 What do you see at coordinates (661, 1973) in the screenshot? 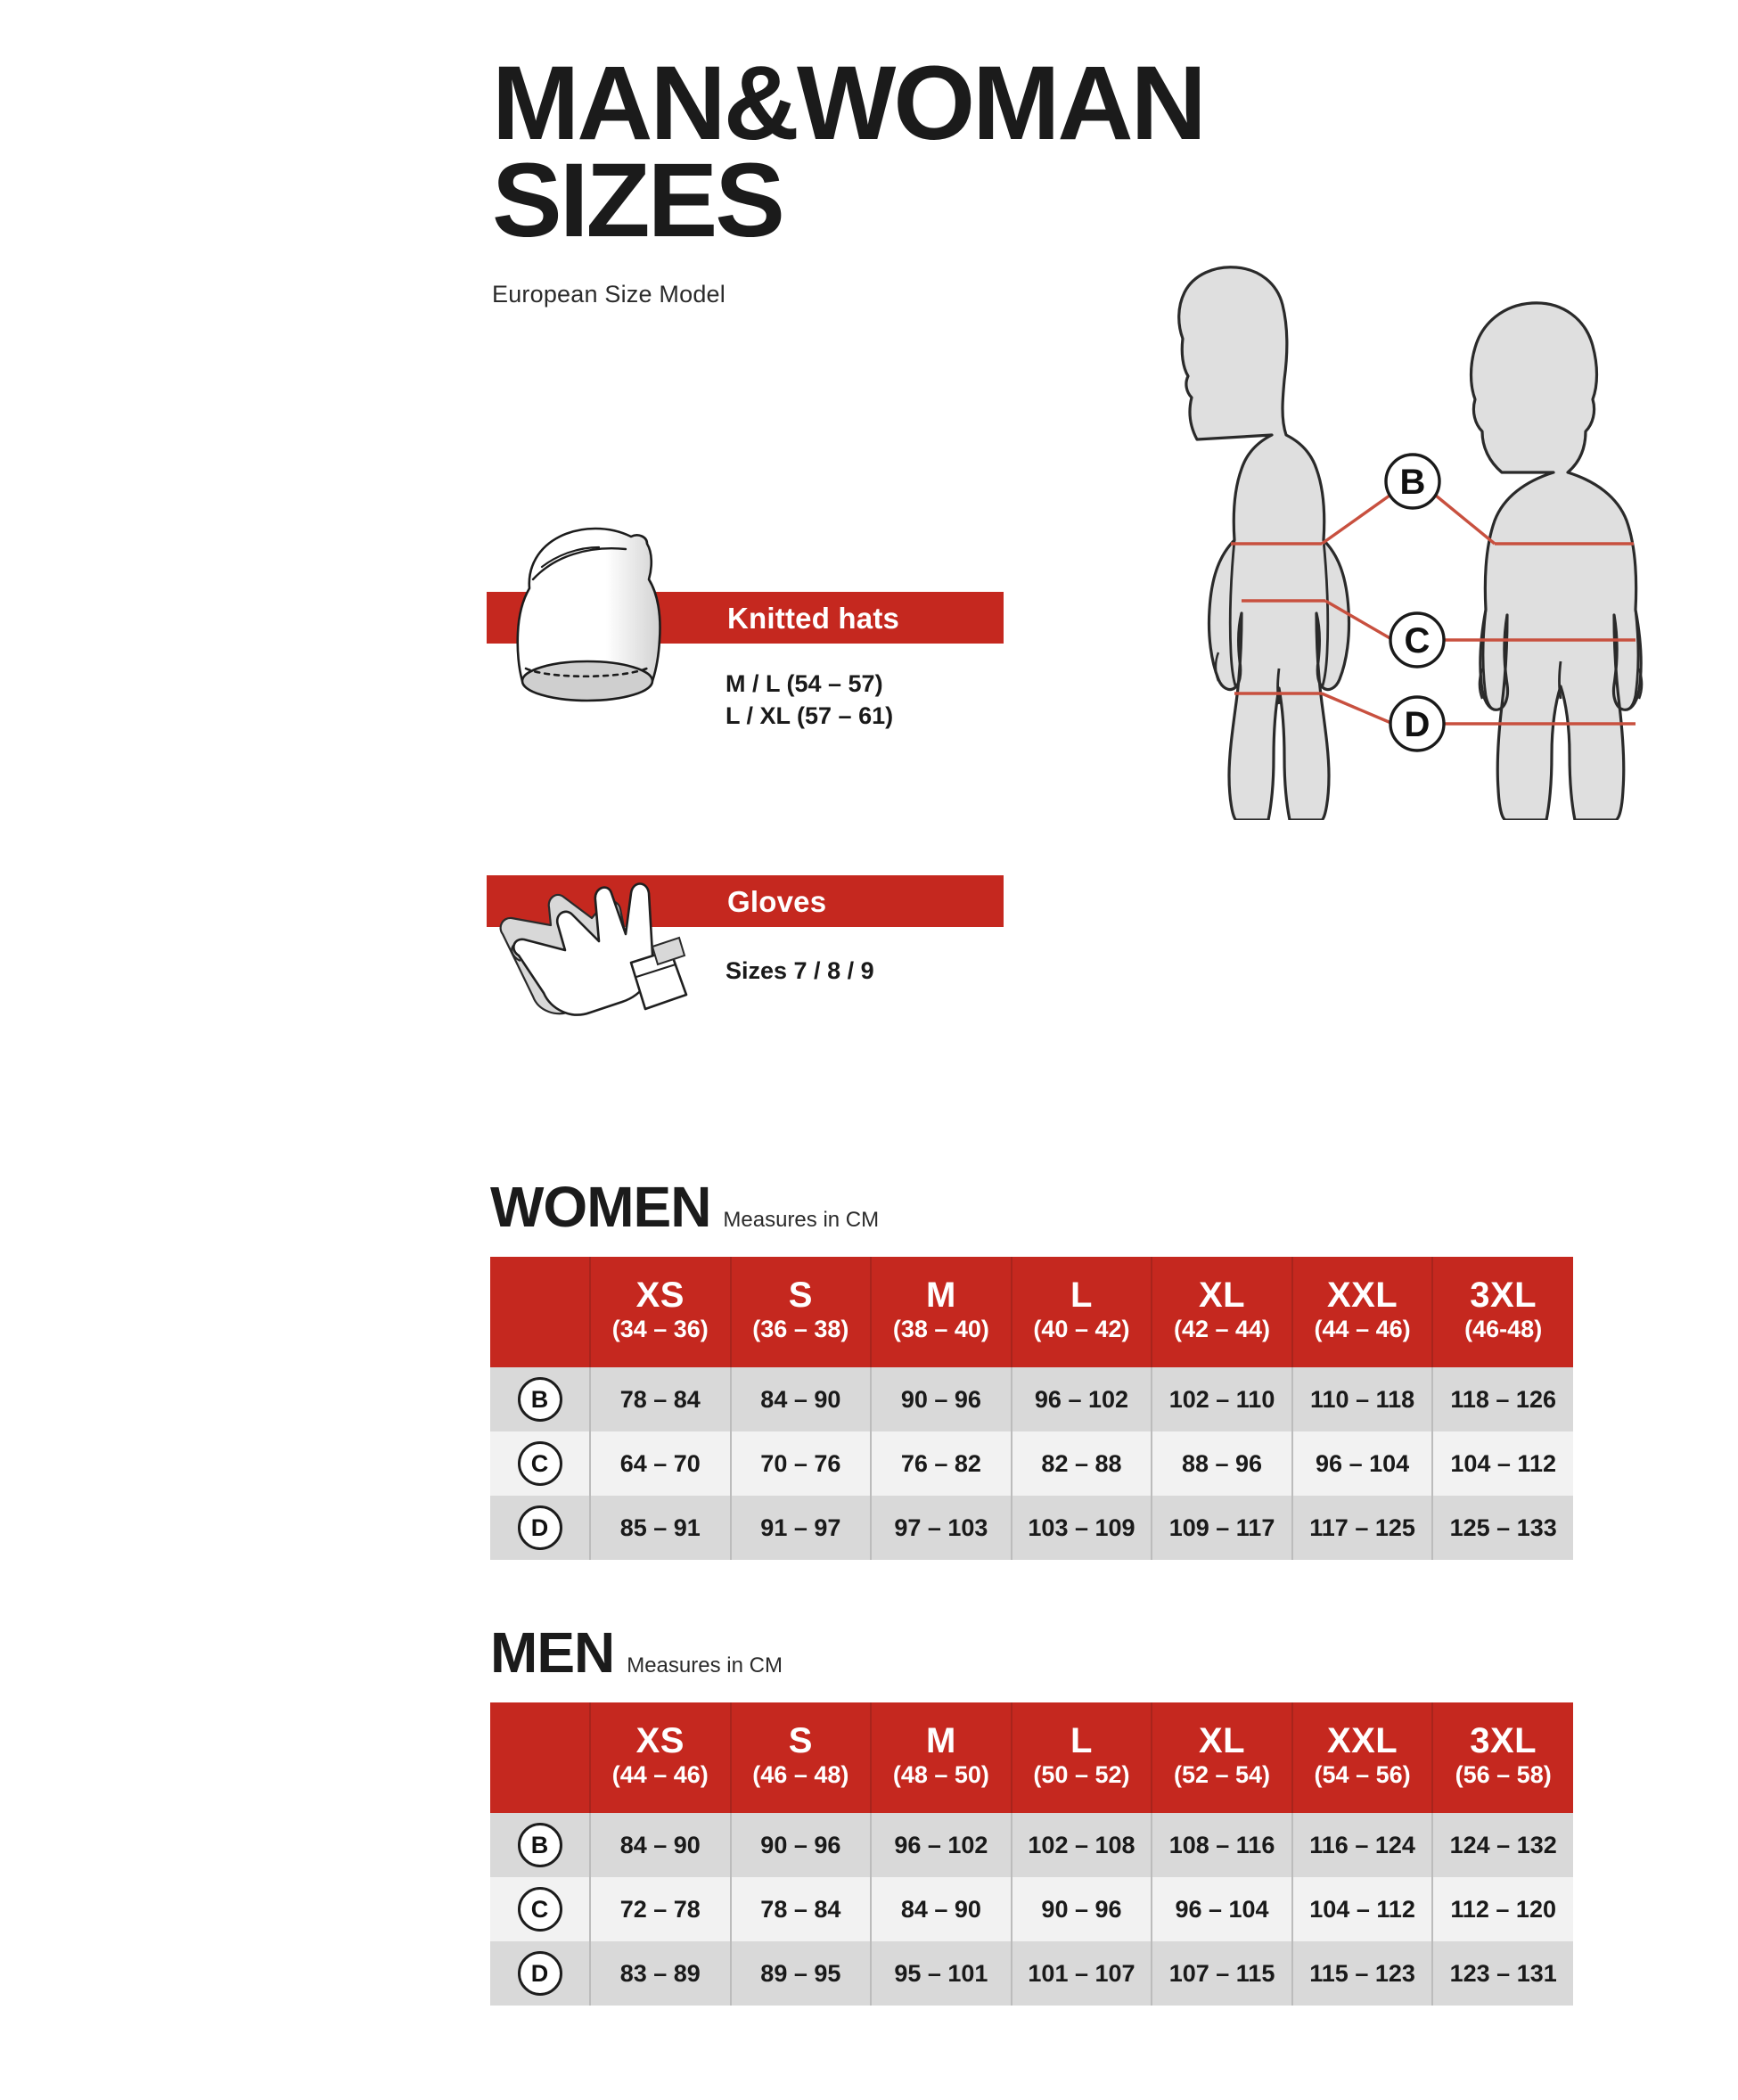
I see `table-cell: 83 – 89` at bounding box center [661, 1973].